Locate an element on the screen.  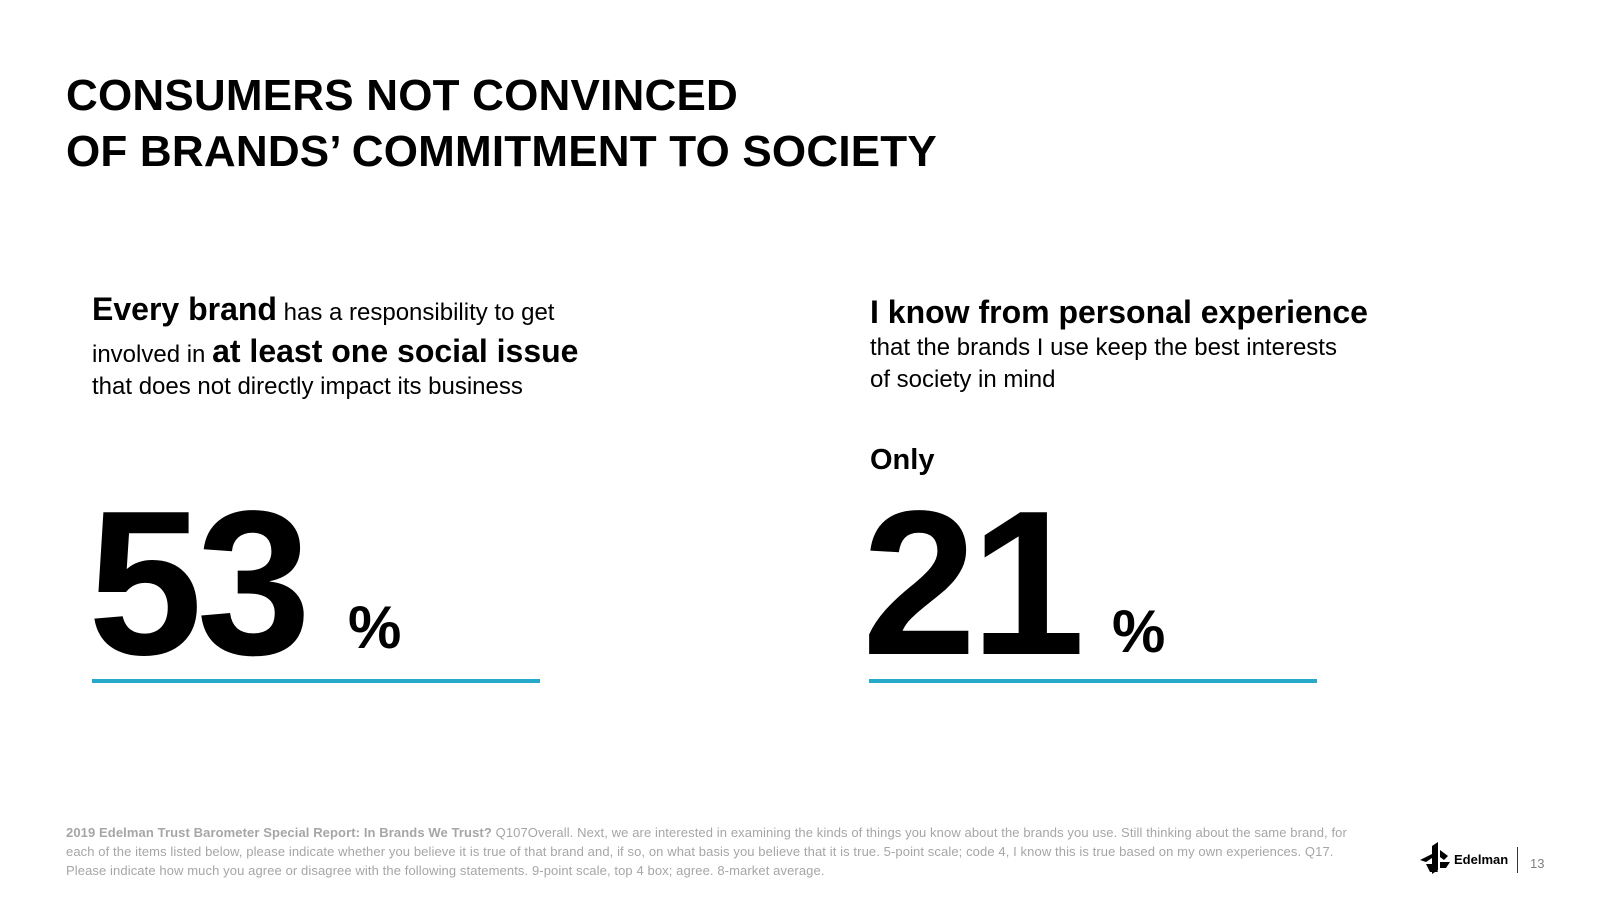
right-stat-unit: % is located at coordinates (1139, 631).